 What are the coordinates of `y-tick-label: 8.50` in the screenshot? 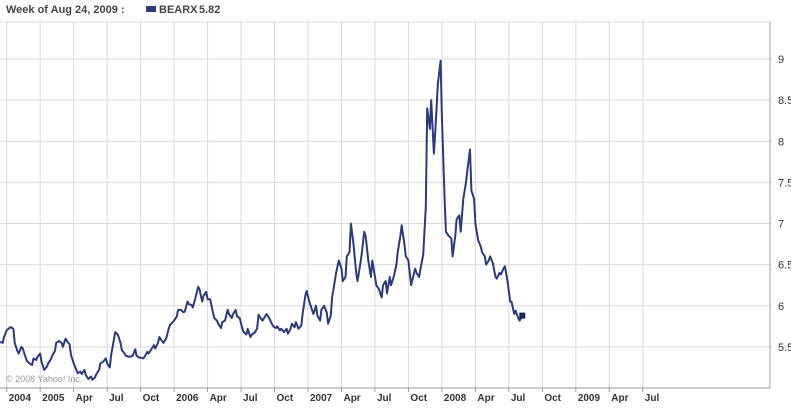 It's located at (784, 101).